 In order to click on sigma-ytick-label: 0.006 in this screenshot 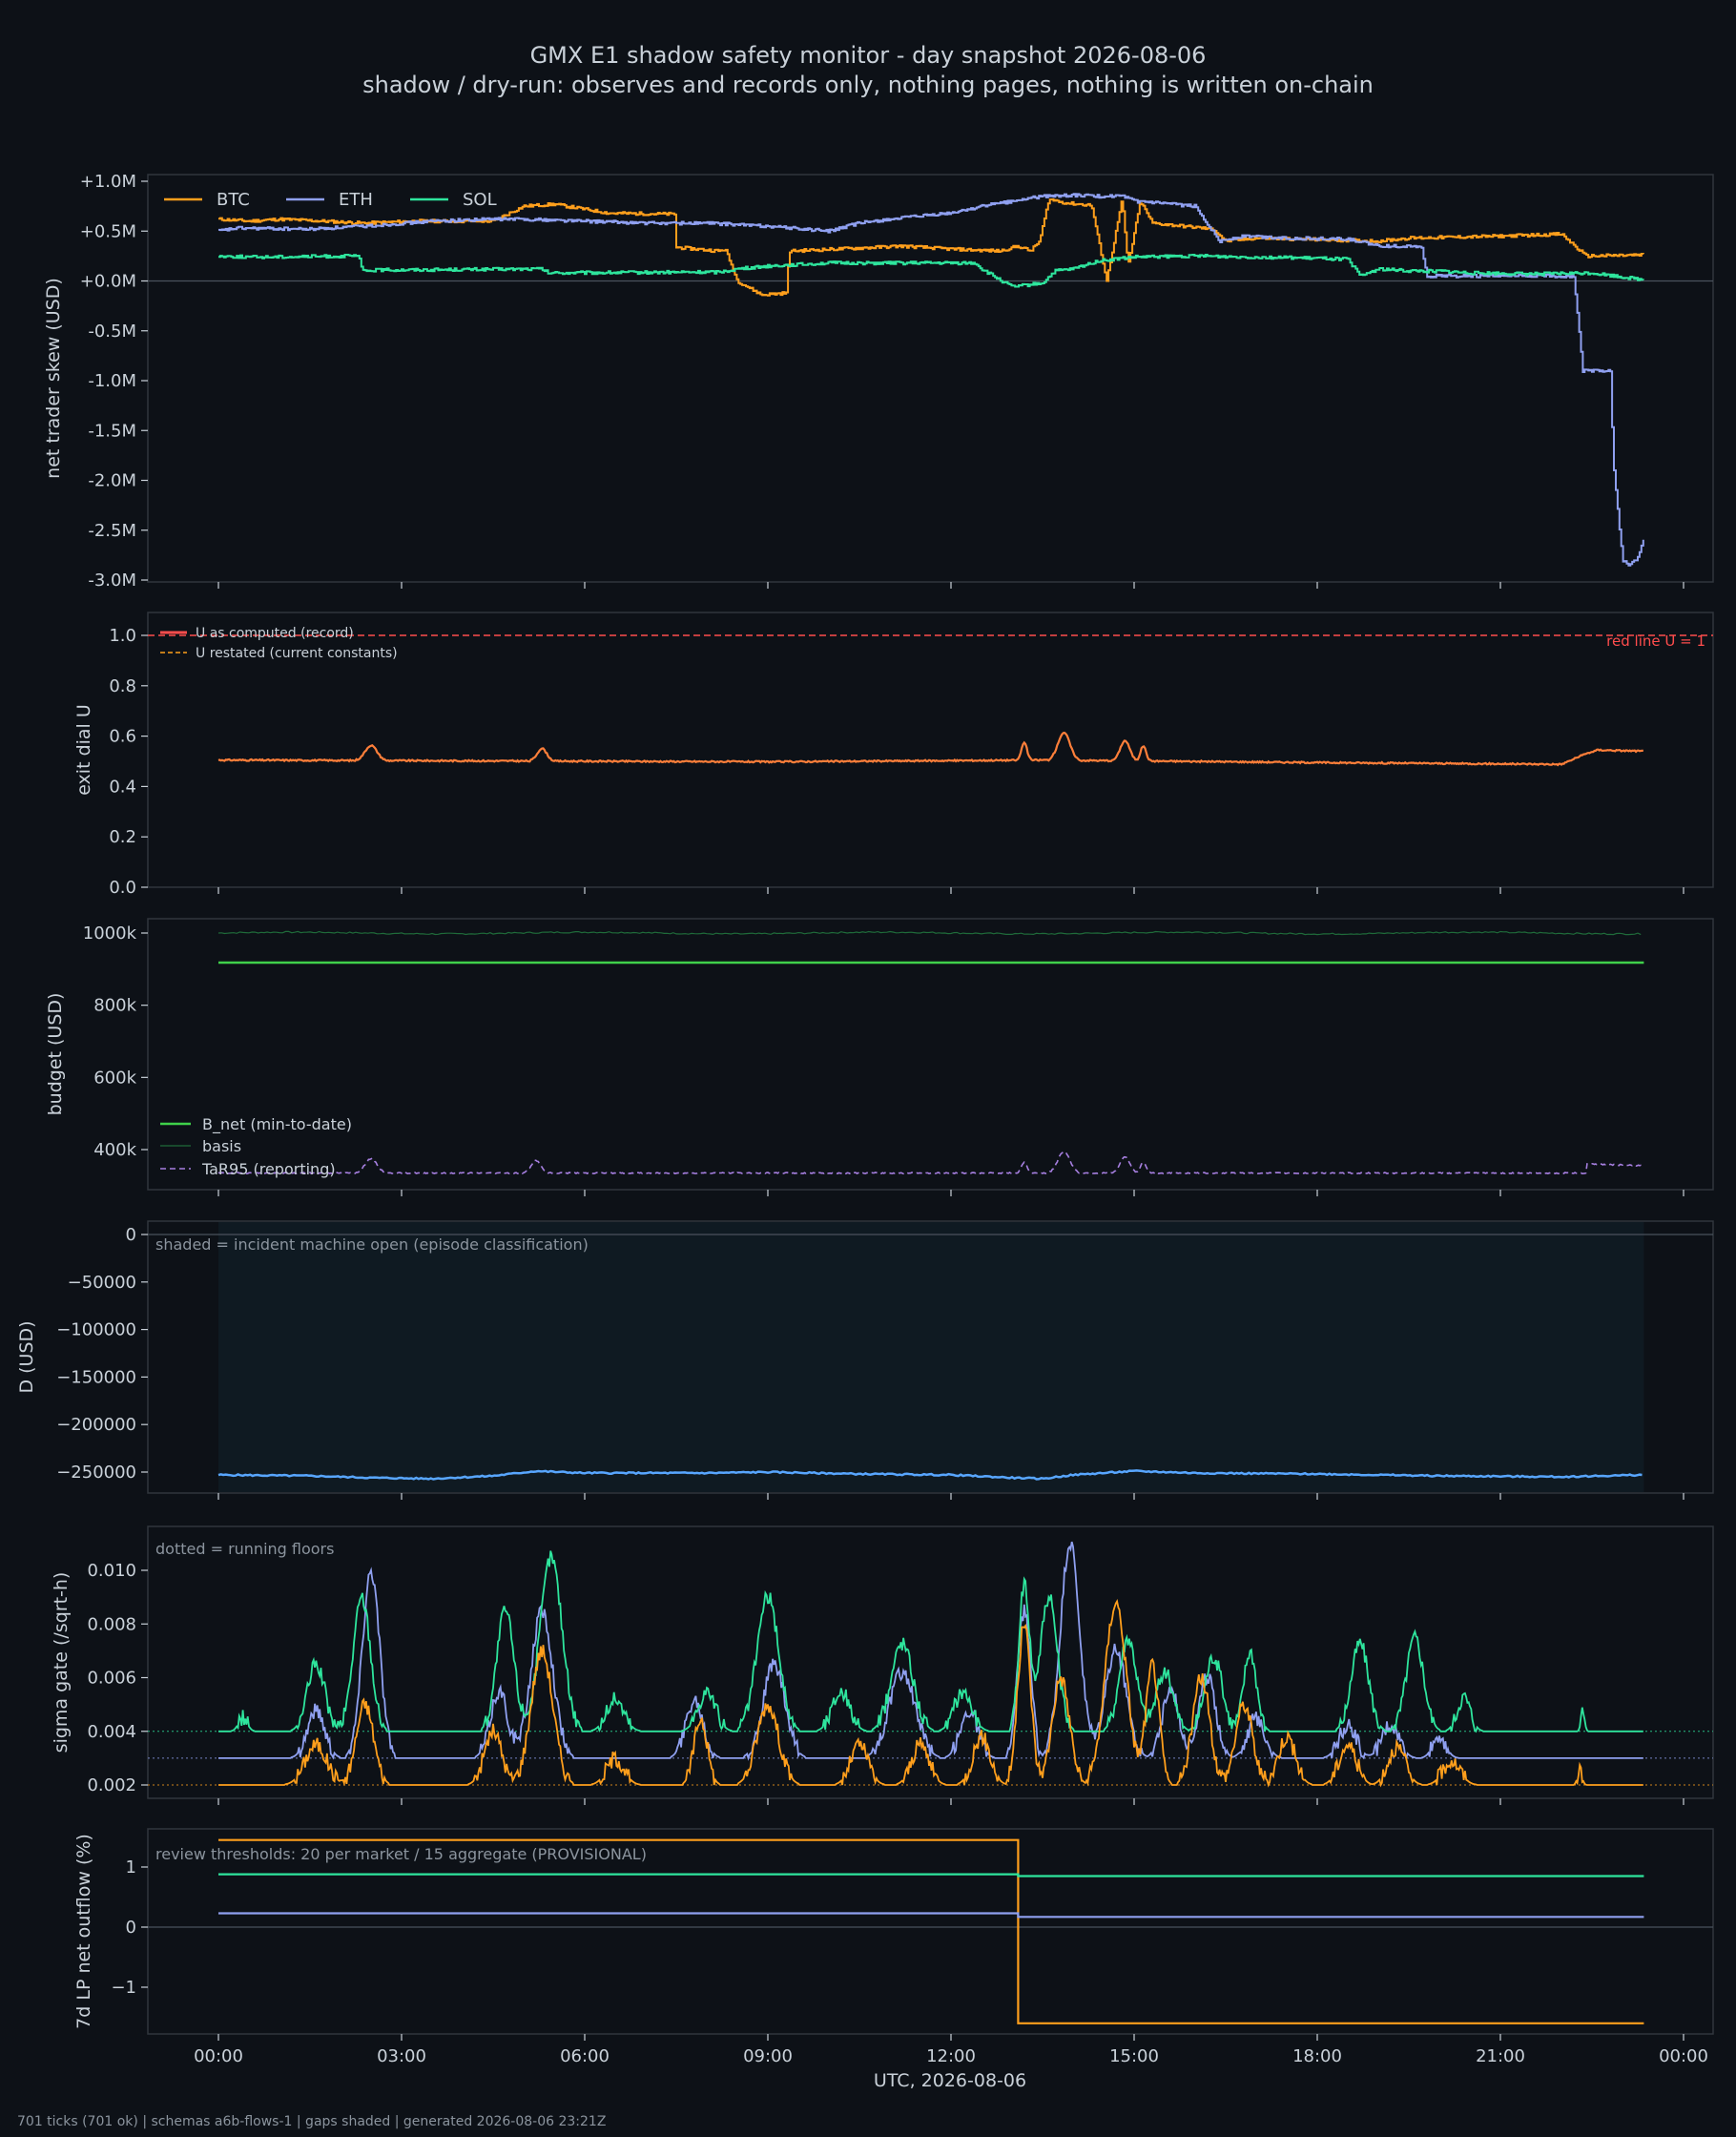, I will do `click(111, 1679)`.